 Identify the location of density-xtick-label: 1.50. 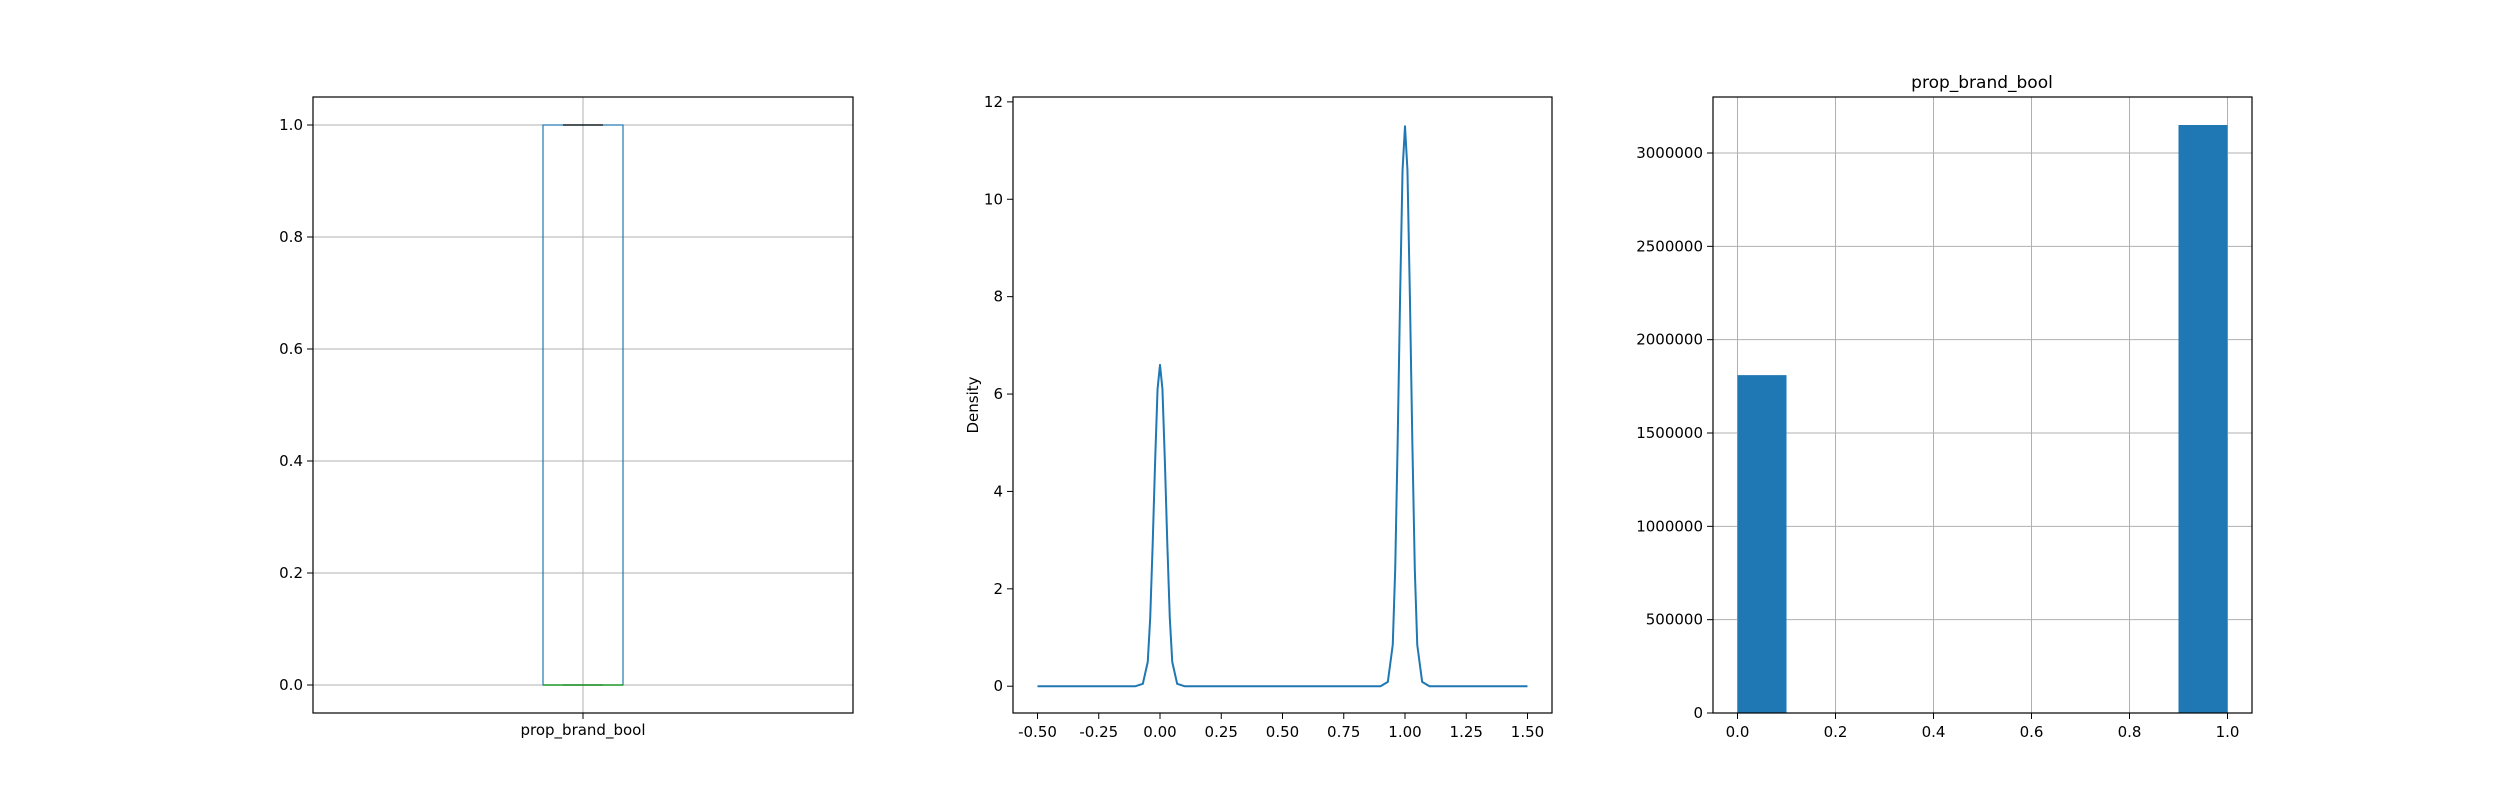
(1527, 732).